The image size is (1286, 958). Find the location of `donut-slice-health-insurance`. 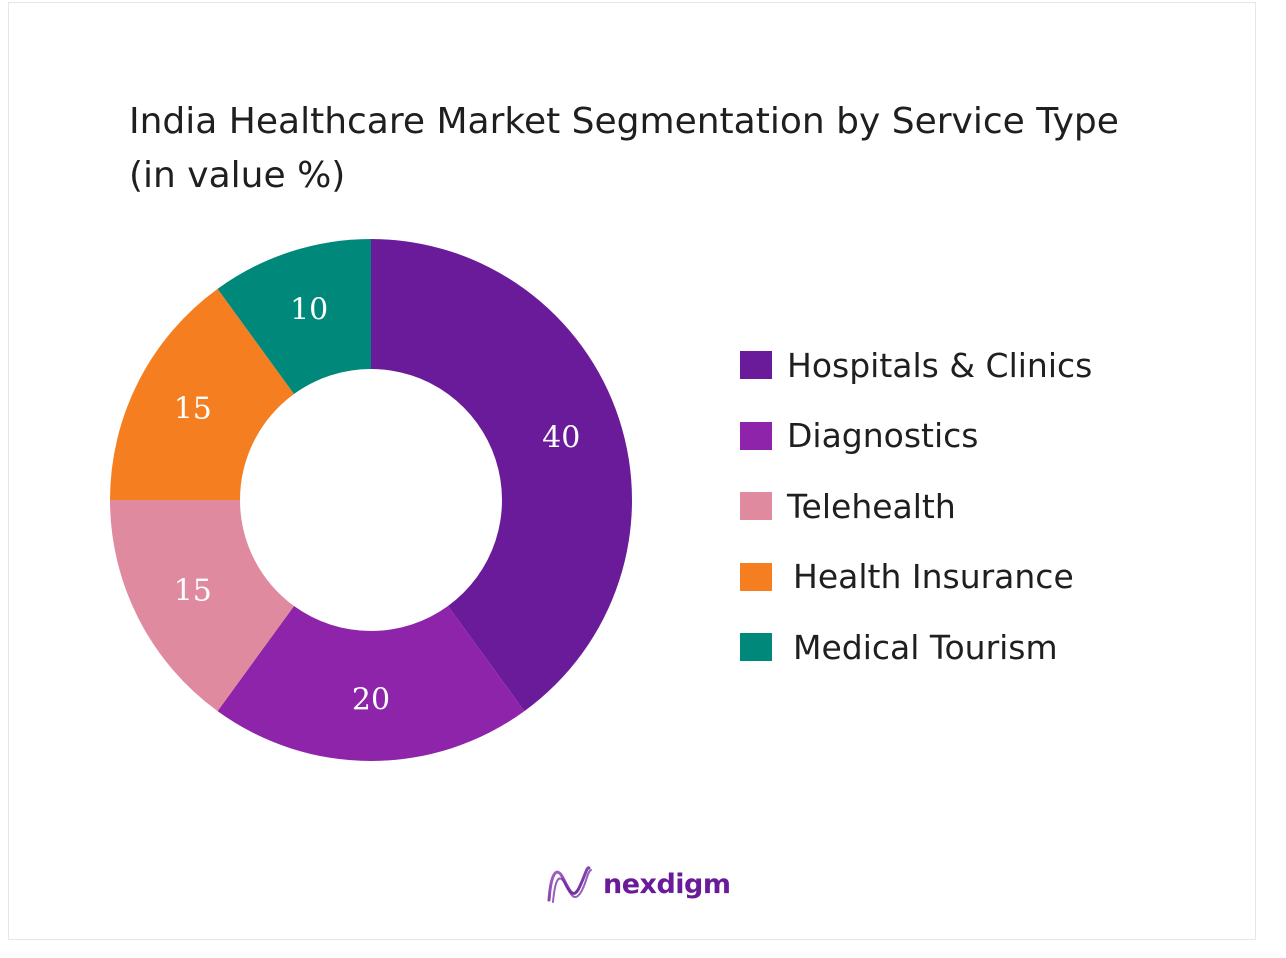

donut-slice-health-insurance is located at coordinates (202, 394).